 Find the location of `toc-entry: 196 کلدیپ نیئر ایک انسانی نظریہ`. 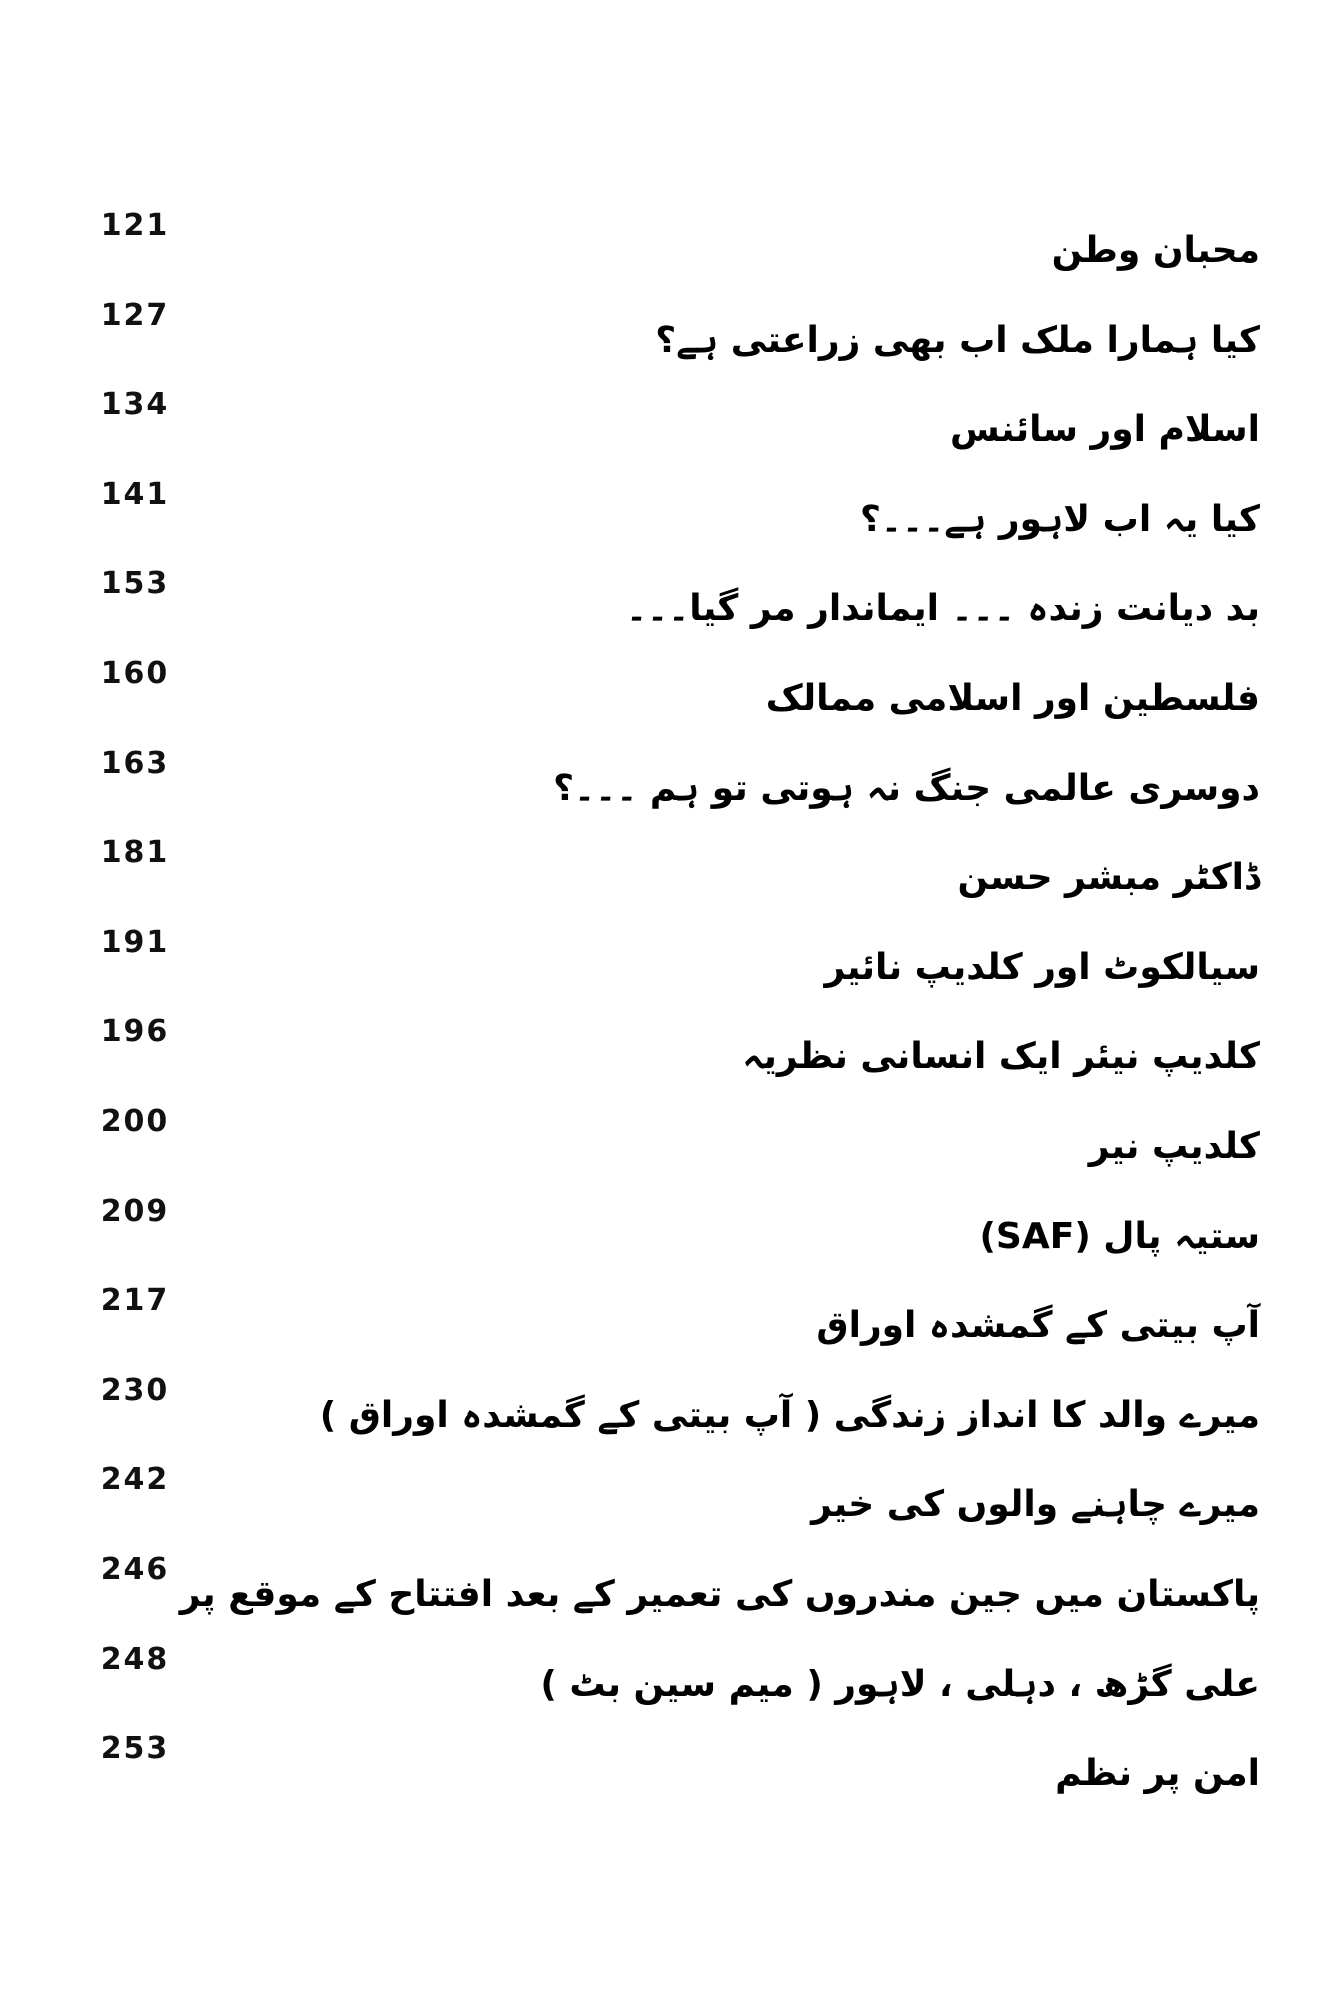

toc-entry: 196 کلدیپ نیئر ایک انسانی نظریہ is located at coordinates (671, 1059).